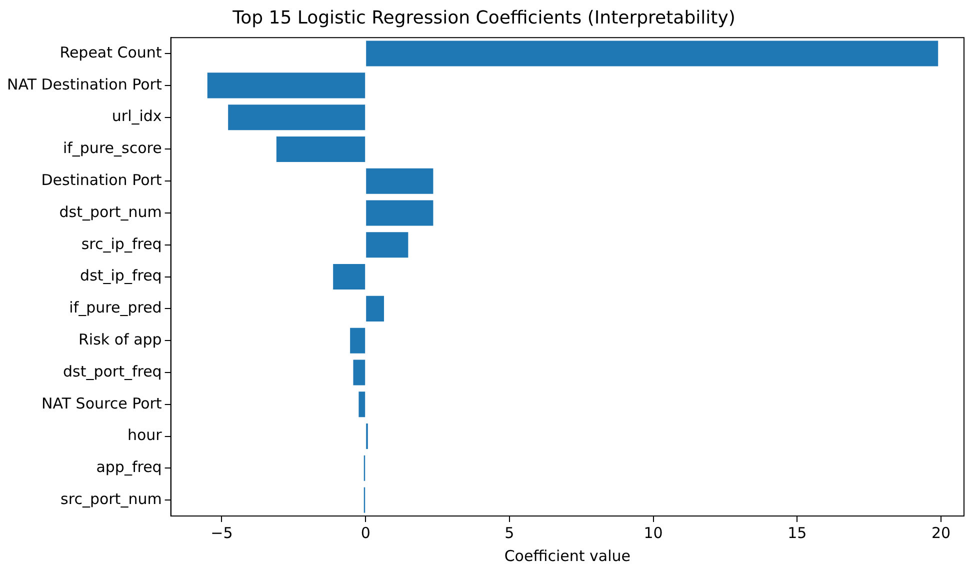  Describe the element at coordinates (129, 467) in the screenshot. I see `y-tick-label: app_freq` at that location.